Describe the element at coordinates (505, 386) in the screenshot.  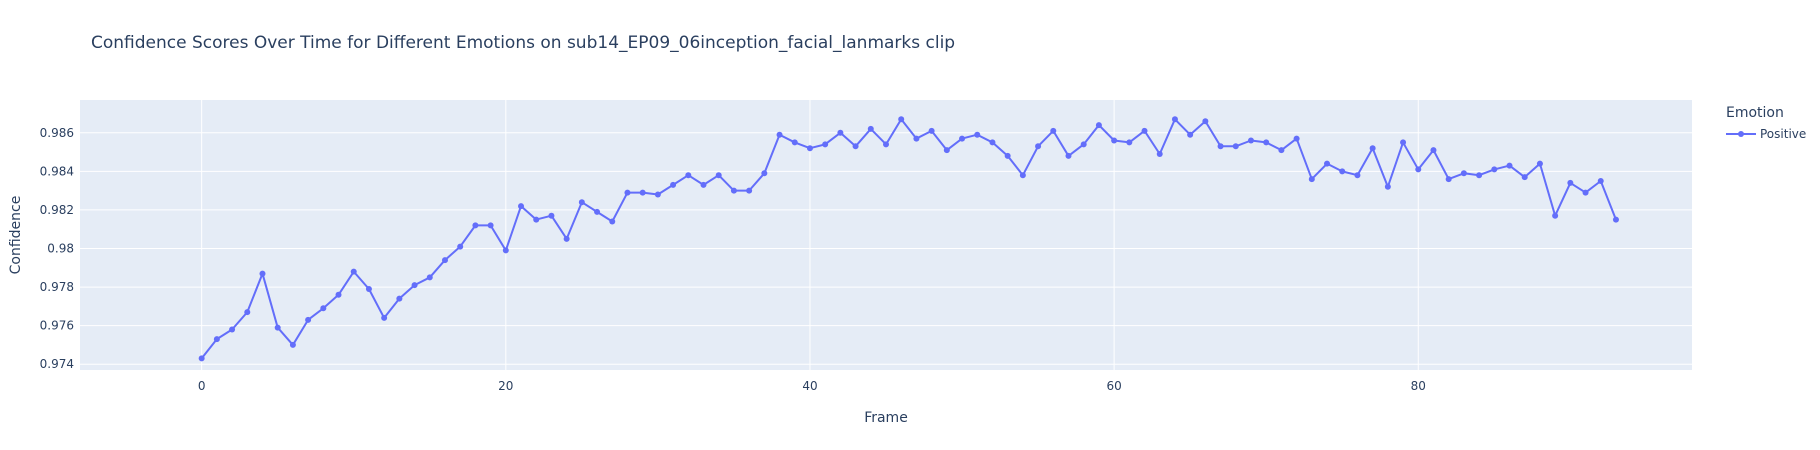
I see `x-tick-label: 20` at that location.